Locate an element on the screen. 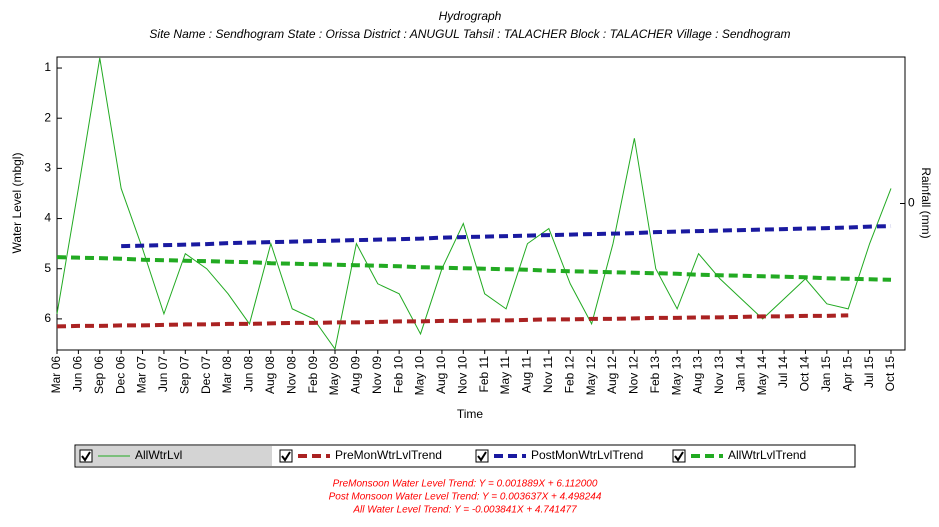 The height and width of the screenshot is (527, 939). x-tick-label: Feb 13 is located at coordinates (655, 375).